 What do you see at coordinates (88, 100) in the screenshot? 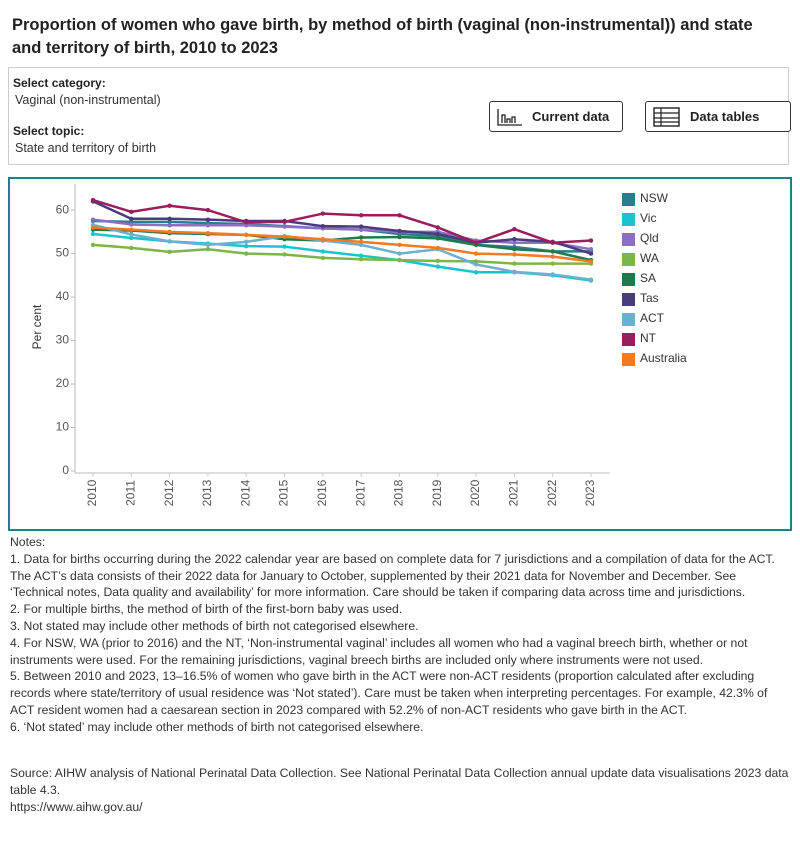
I see `filter-value: Vaginal (non-instrumental)` at bounding box center [88, 100].